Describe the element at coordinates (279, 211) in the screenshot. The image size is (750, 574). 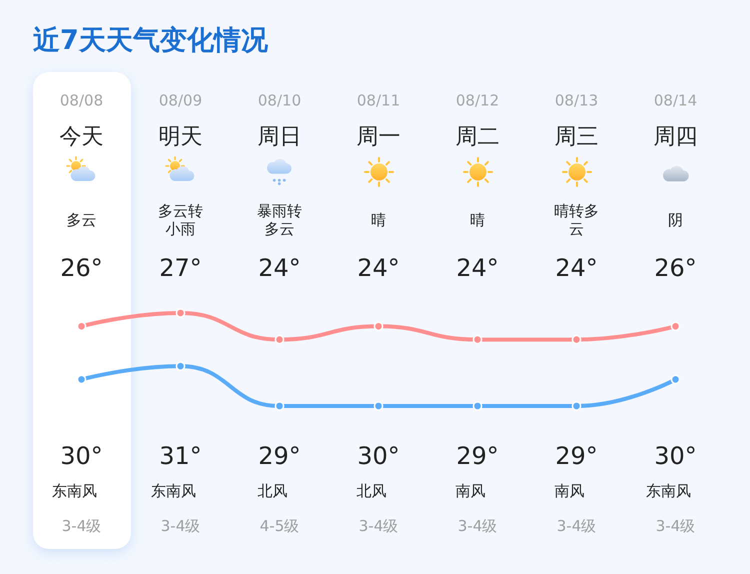
I see `text: 暴雨转` at that location.